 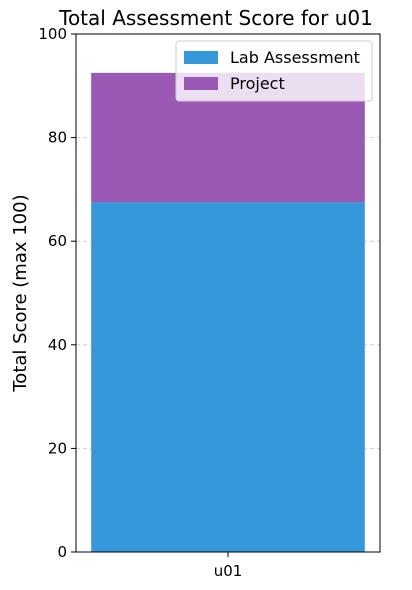 I want to click on legend: Lab Assessment Project, so click(x=274, y=71).